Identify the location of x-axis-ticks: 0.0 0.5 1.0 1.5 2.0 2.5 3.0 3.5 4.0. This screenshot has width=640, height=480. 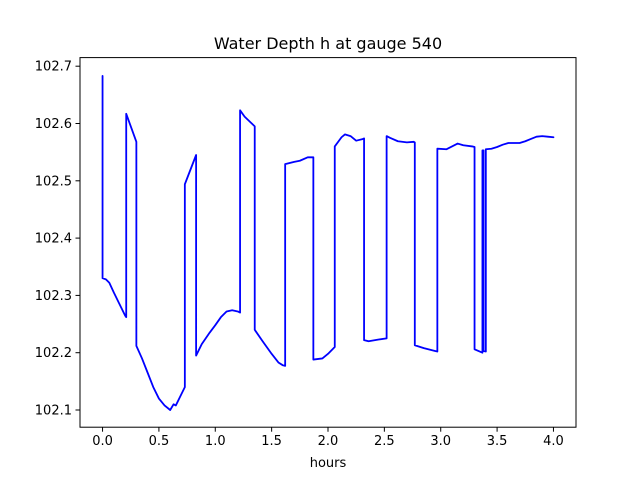
(328, 438).